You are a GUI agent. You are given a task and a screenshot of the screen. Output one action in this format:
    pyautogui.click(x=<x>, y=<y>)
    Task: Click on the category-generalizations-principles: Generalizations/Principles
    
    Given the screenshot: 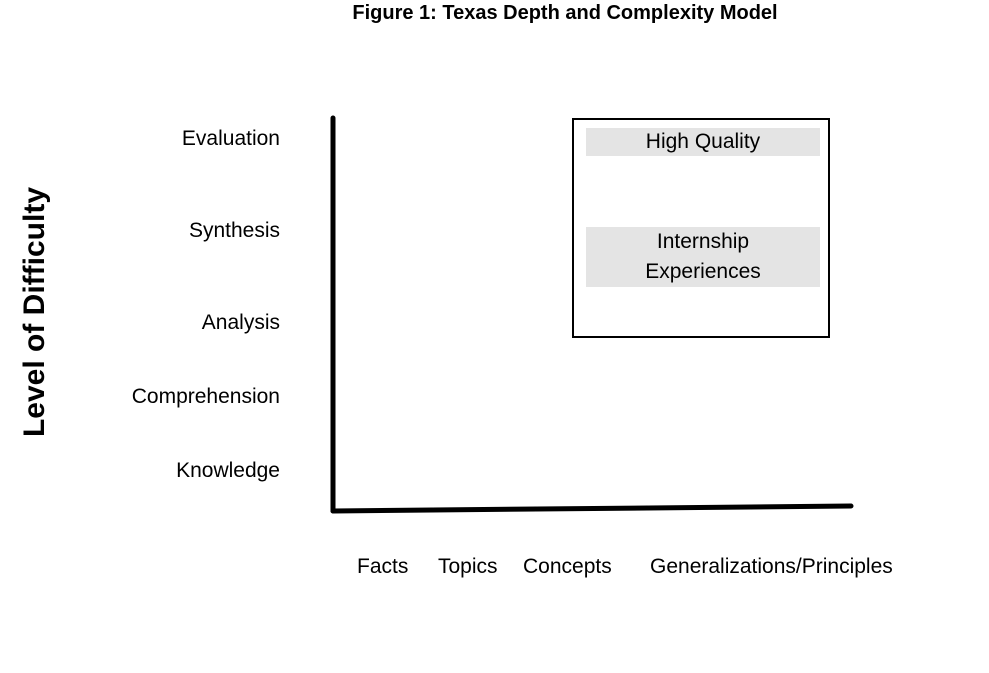 What is the action you would take?
    pyautogui.click(x=771, y=566)
    